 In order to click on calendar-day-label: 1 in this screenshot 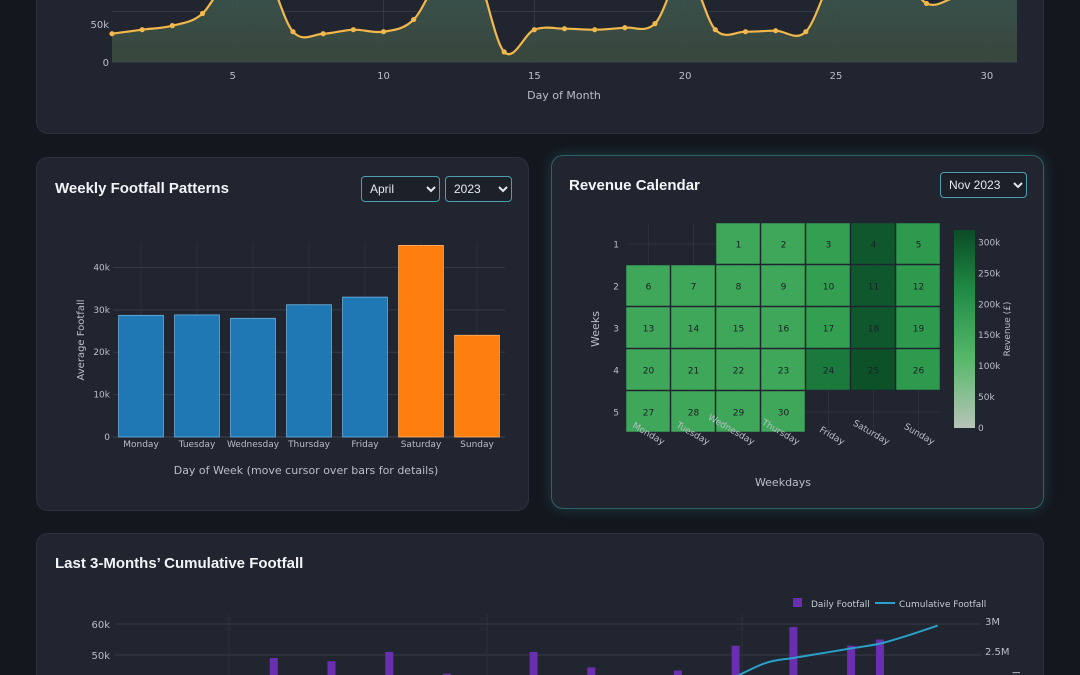, I will do `click(739, 246)`.